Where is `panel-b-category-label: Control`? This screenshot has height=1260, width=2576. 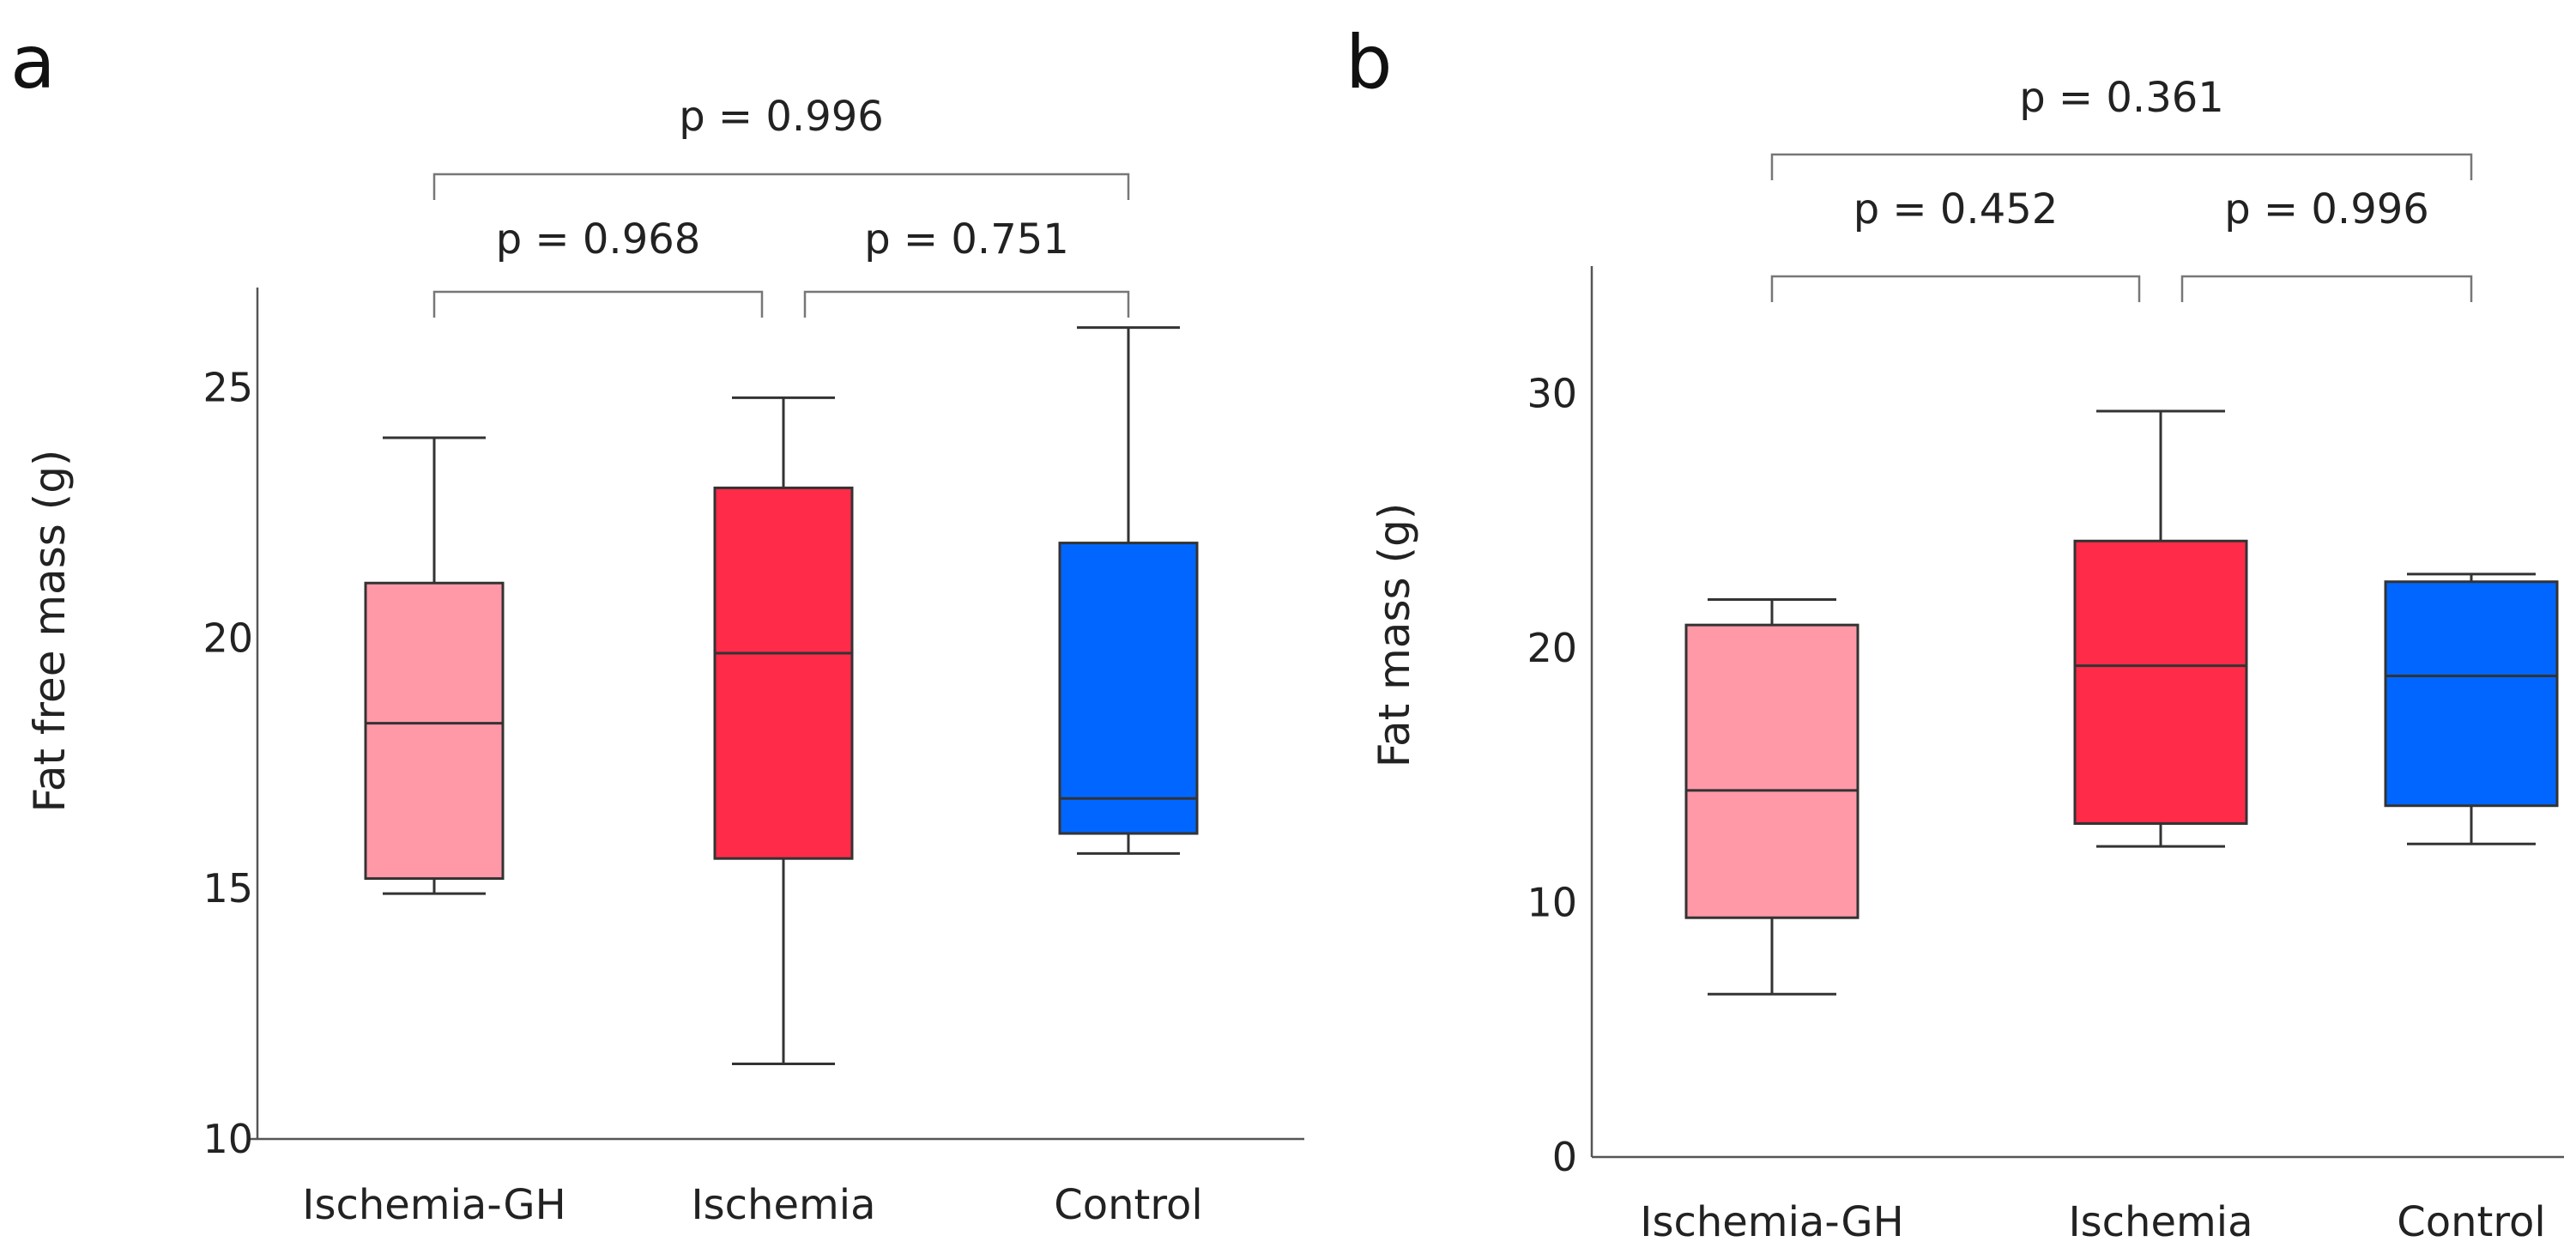
panel-b-category-label: Control is located at coordinates (2471, 1222).